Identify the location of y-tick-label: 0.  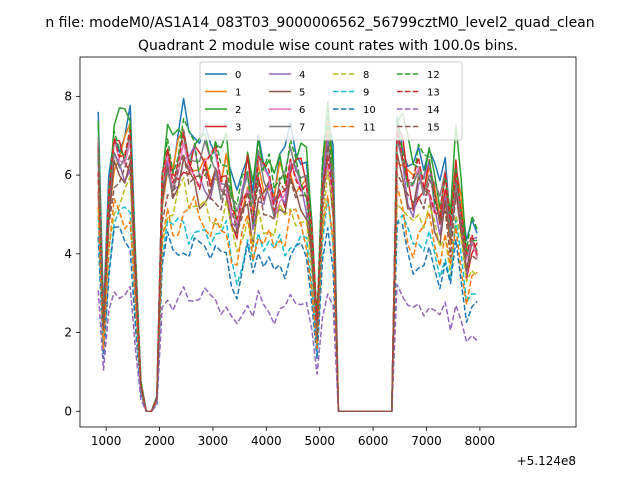
(68, 411).